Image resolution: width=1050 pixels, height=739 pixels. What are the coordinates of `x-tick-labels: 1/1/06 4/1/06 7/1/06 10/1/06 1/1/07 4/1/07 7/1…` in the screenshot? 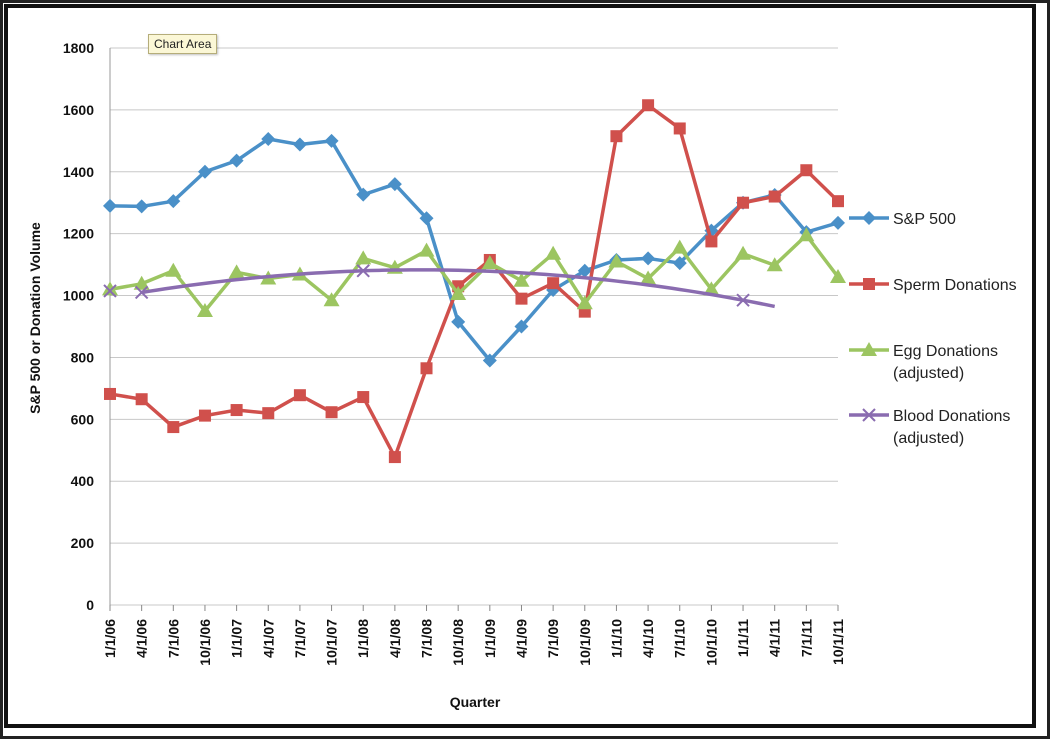 It's located at (474, 642).